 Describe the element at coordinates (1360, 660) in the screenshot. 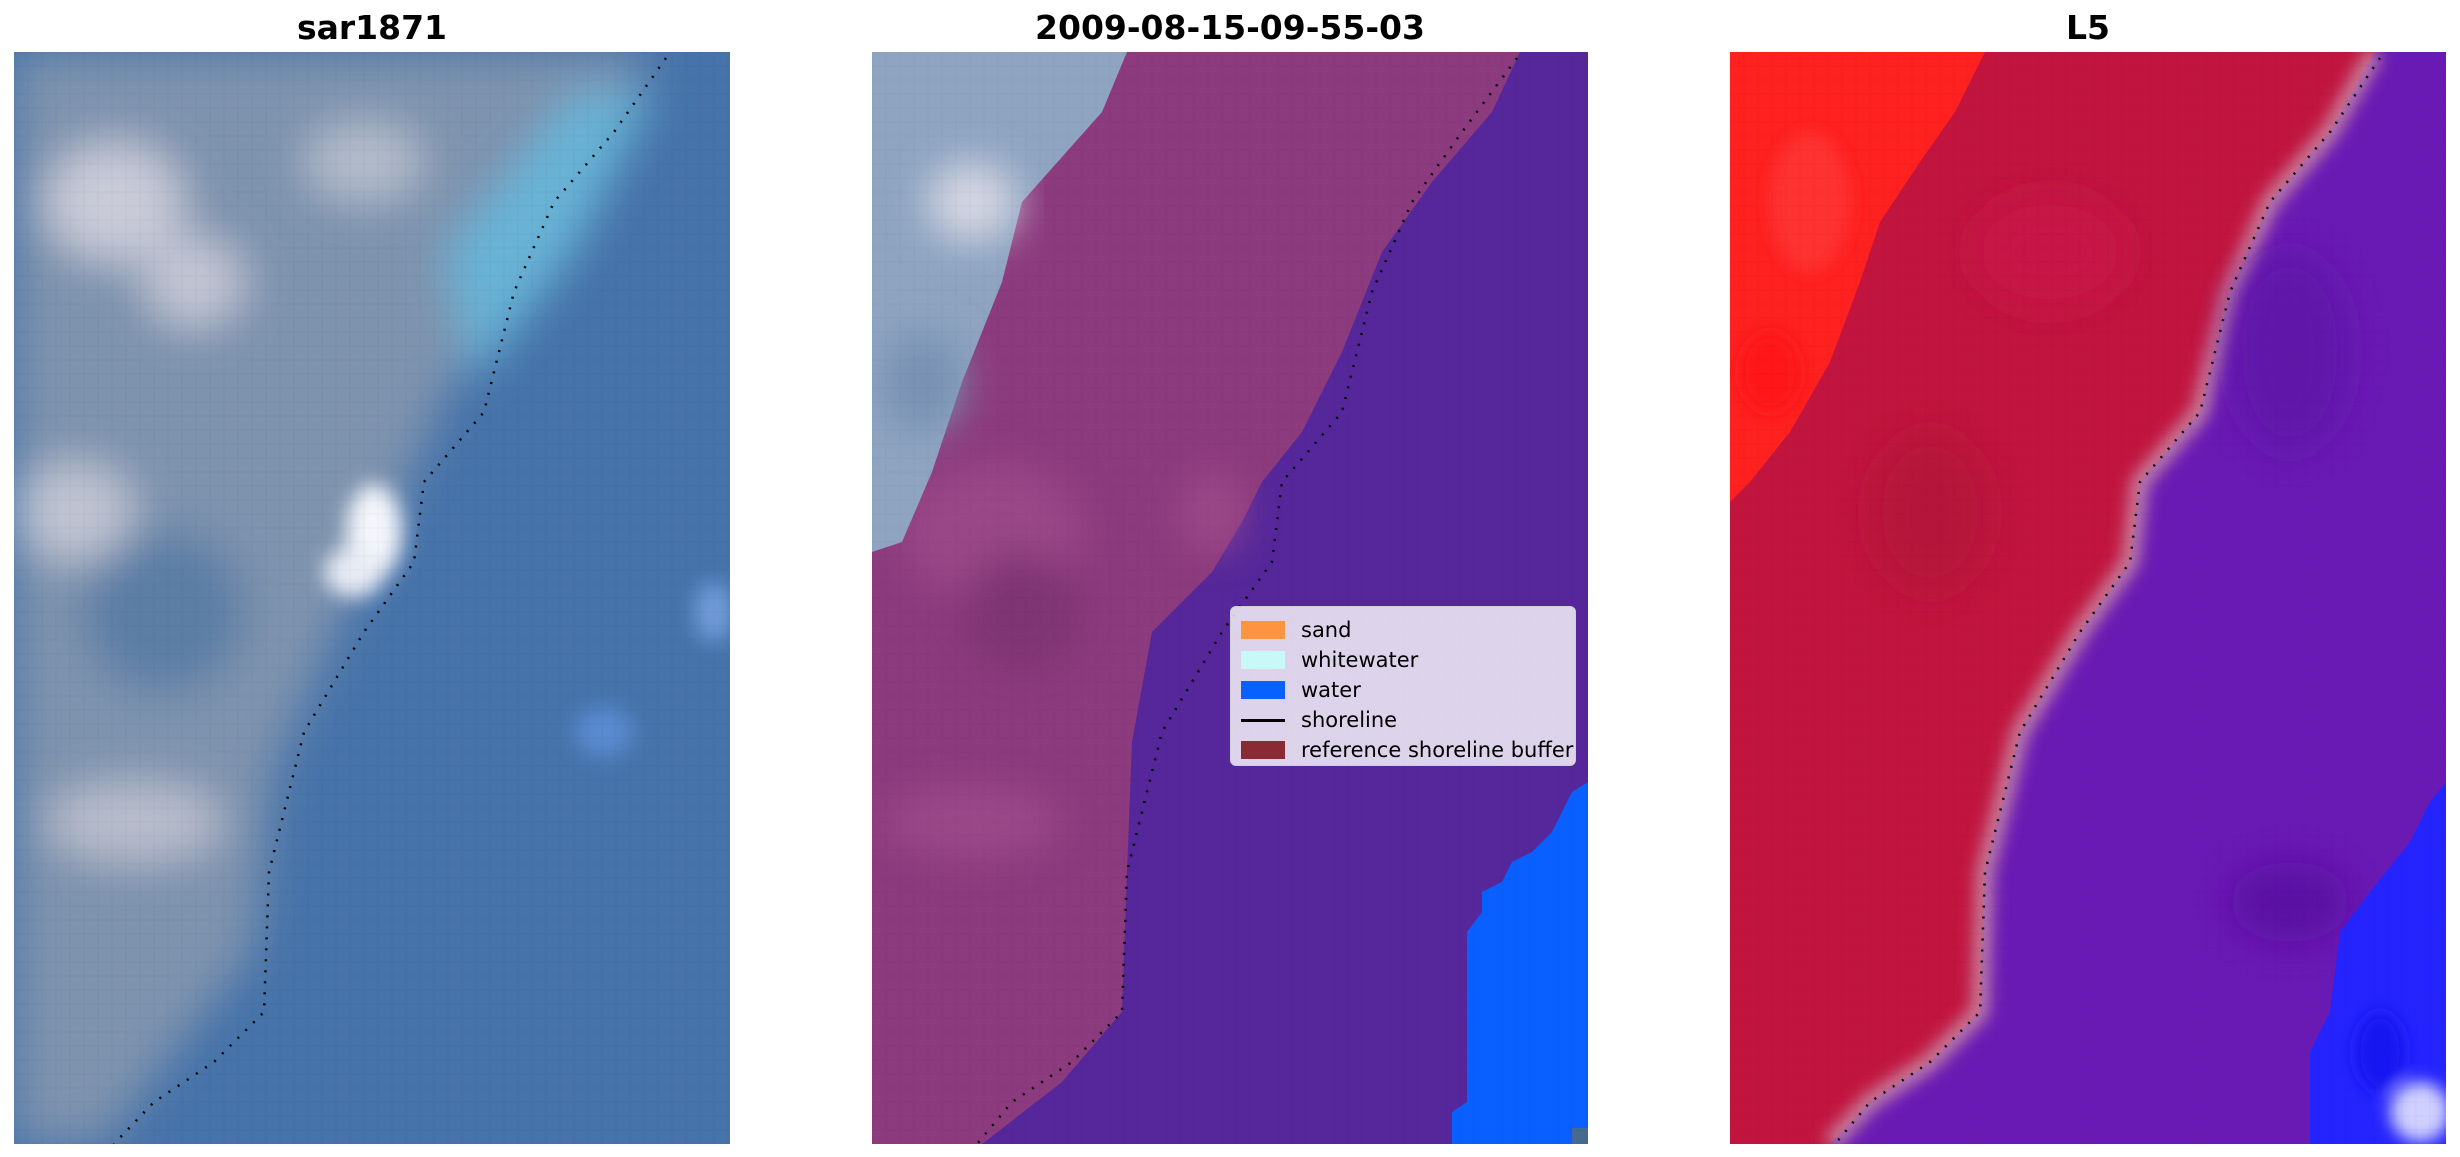

I see `legend-label: whitewater` at that location.